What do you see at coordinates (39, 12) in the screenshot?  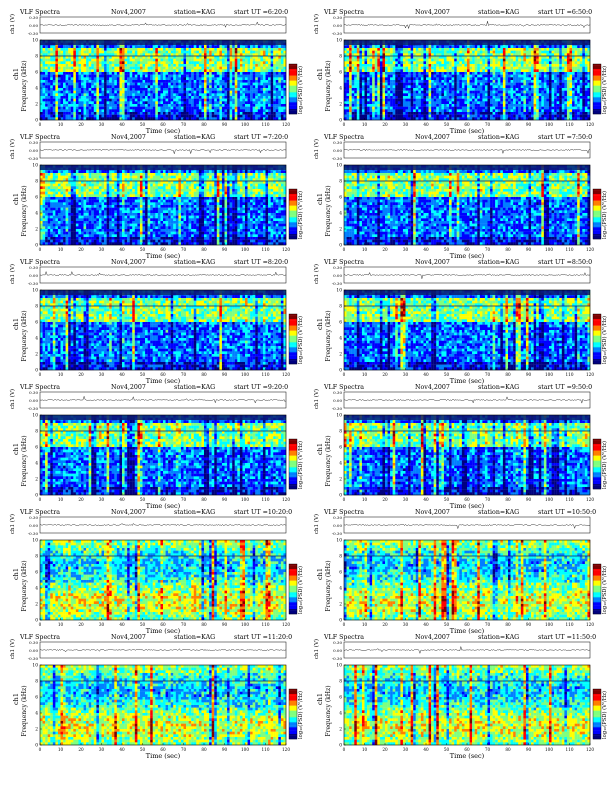 I see `panel-title: VLF Spectra` at bounding box center [39, 12].